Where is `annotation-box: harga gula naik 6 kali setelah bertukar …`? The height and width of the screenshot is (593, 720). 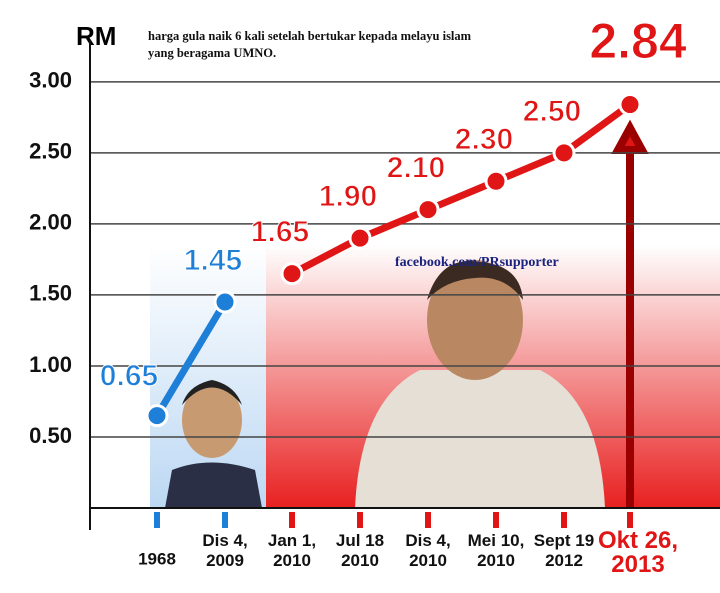 annotation-box: harga gula naik 6 kali setelah bertukar … is located at coordinates (310, 44).